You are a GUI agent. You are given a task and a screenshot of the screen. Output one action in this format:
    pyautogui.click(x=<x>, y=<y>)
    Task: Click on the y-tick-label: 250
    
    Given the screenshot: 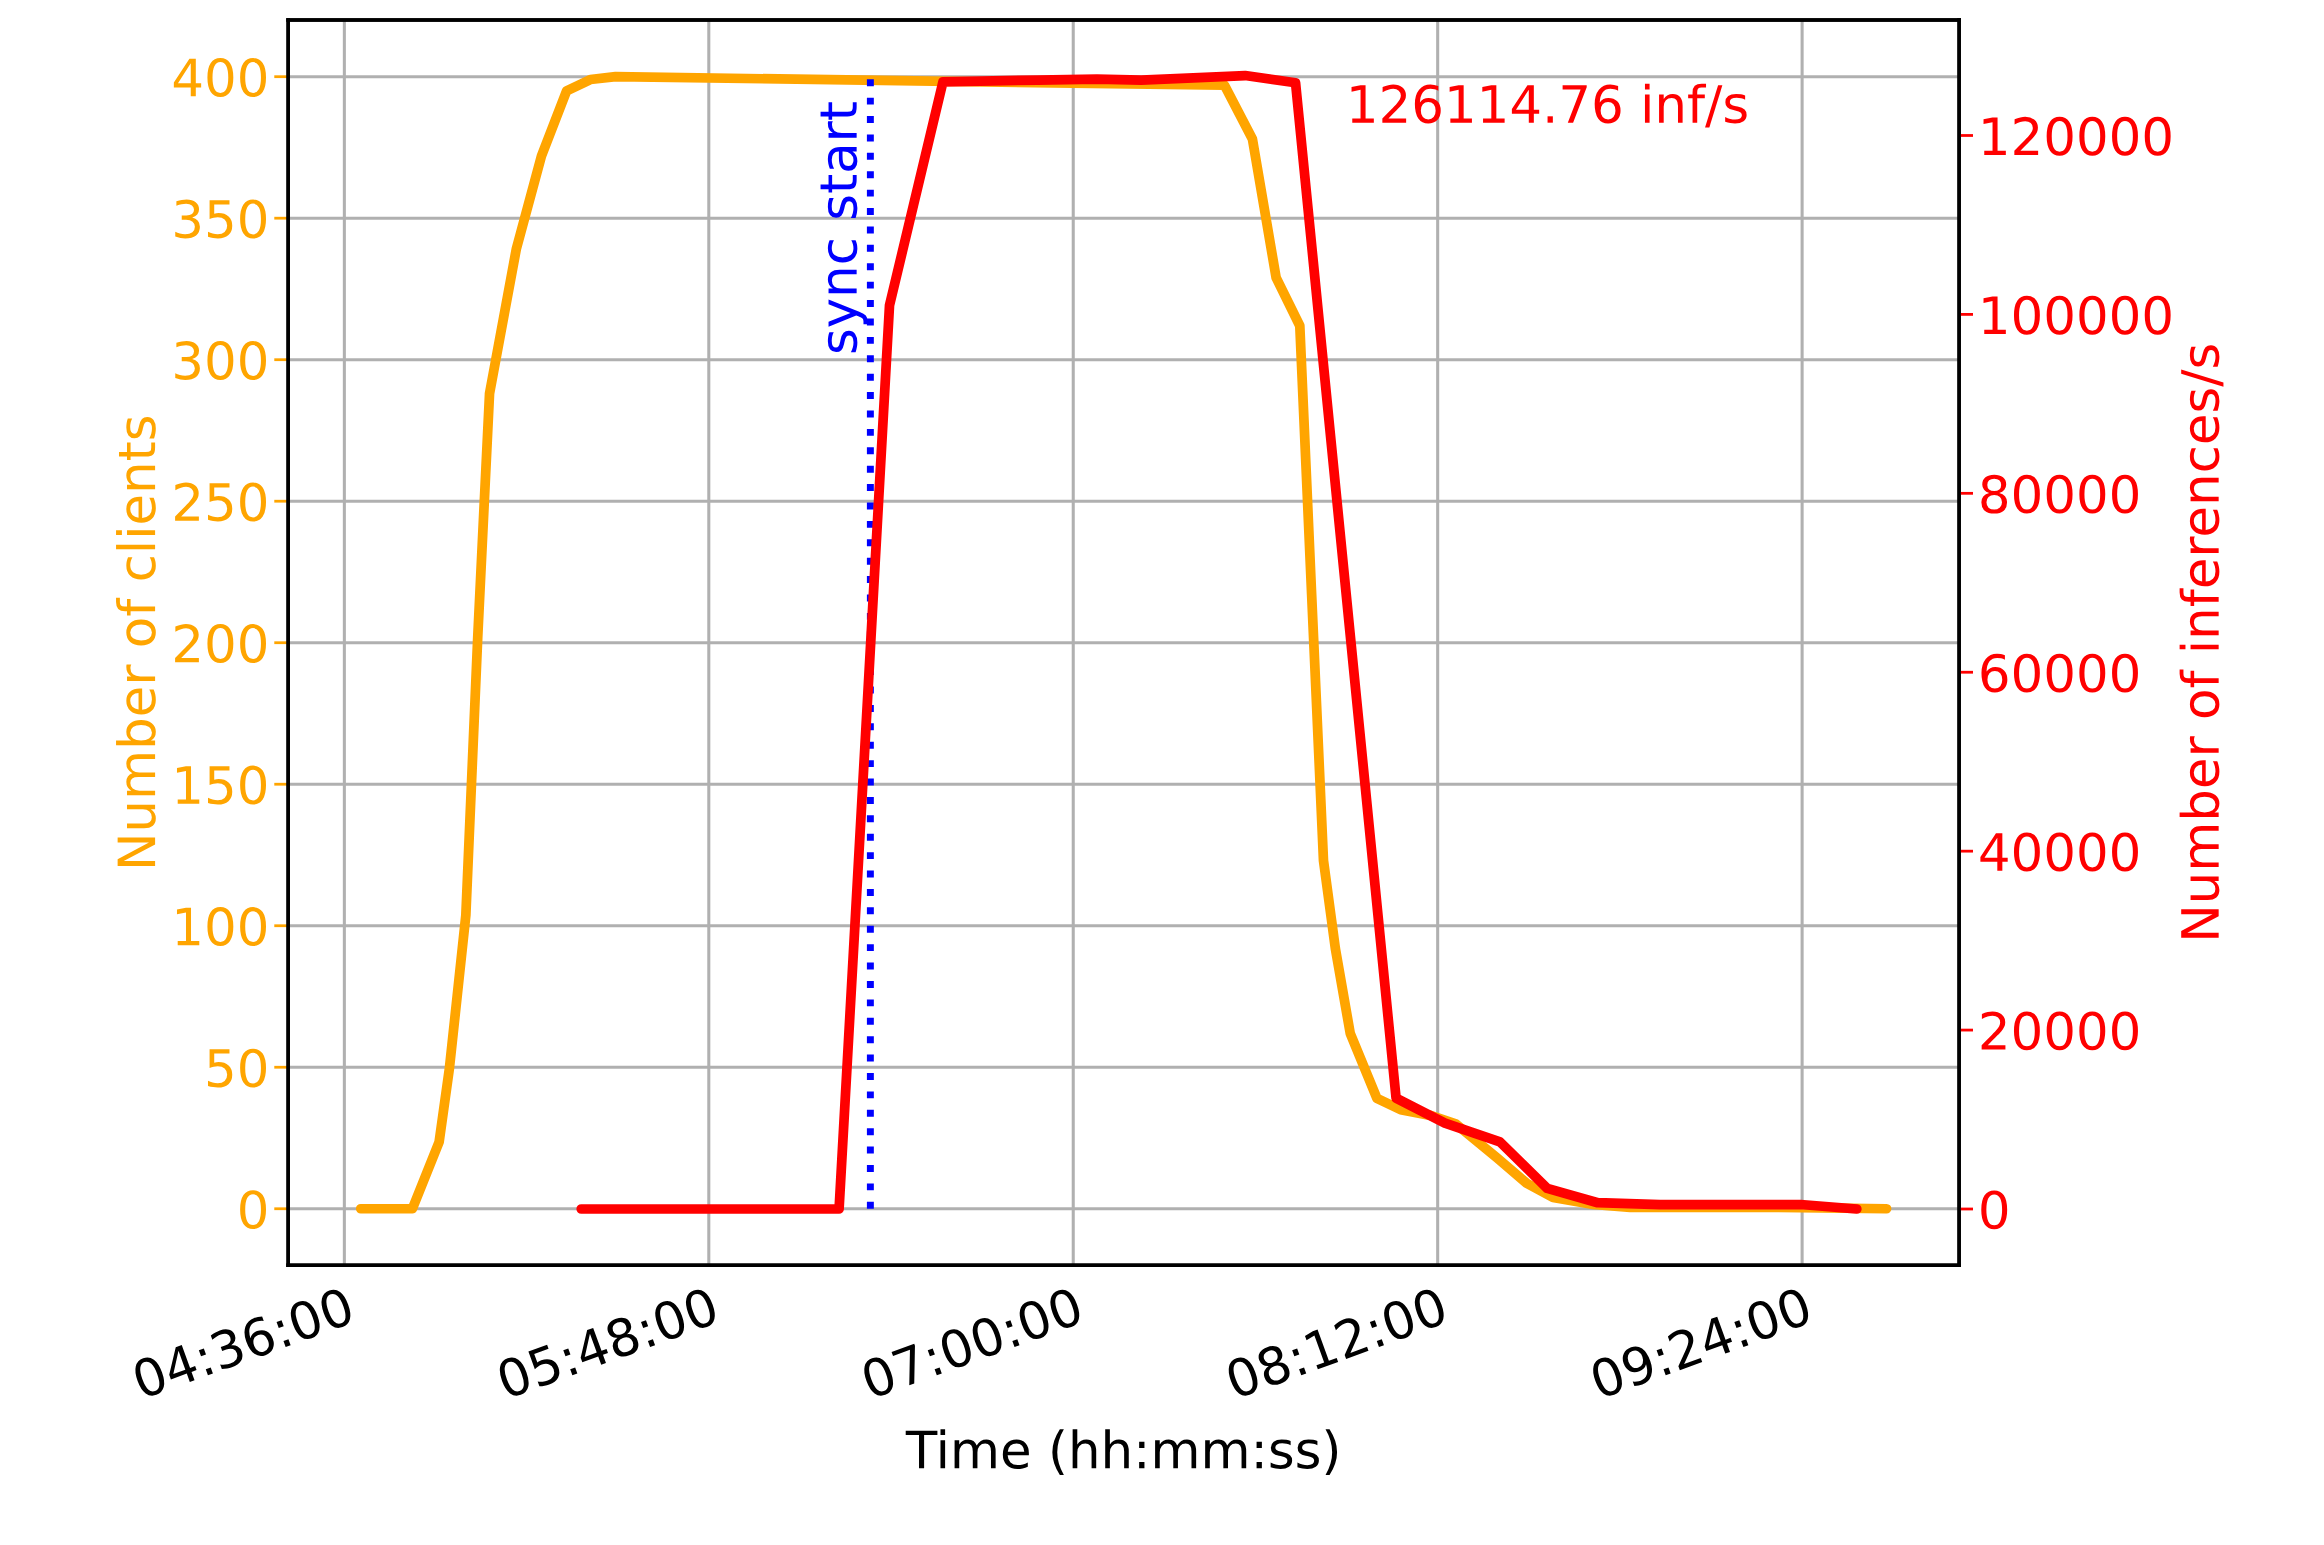 What is the action you would take?
    pyautogui.click(x=221, y=502)
    